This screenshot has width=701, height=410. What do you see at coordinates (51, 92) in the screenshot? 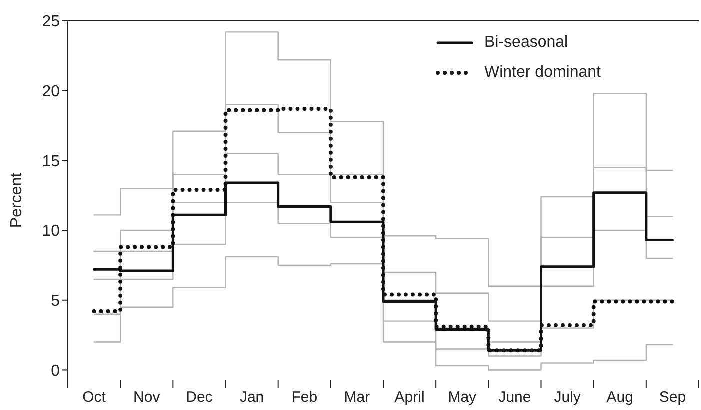
I see `y-tick-label: 20` at bounding box center [51, 92].